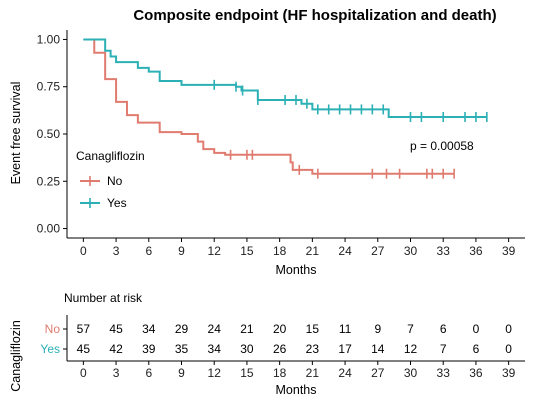 This screenshot has height=401, width=550. I want to click on x-tick-label-11: 33, so click(444, 251).